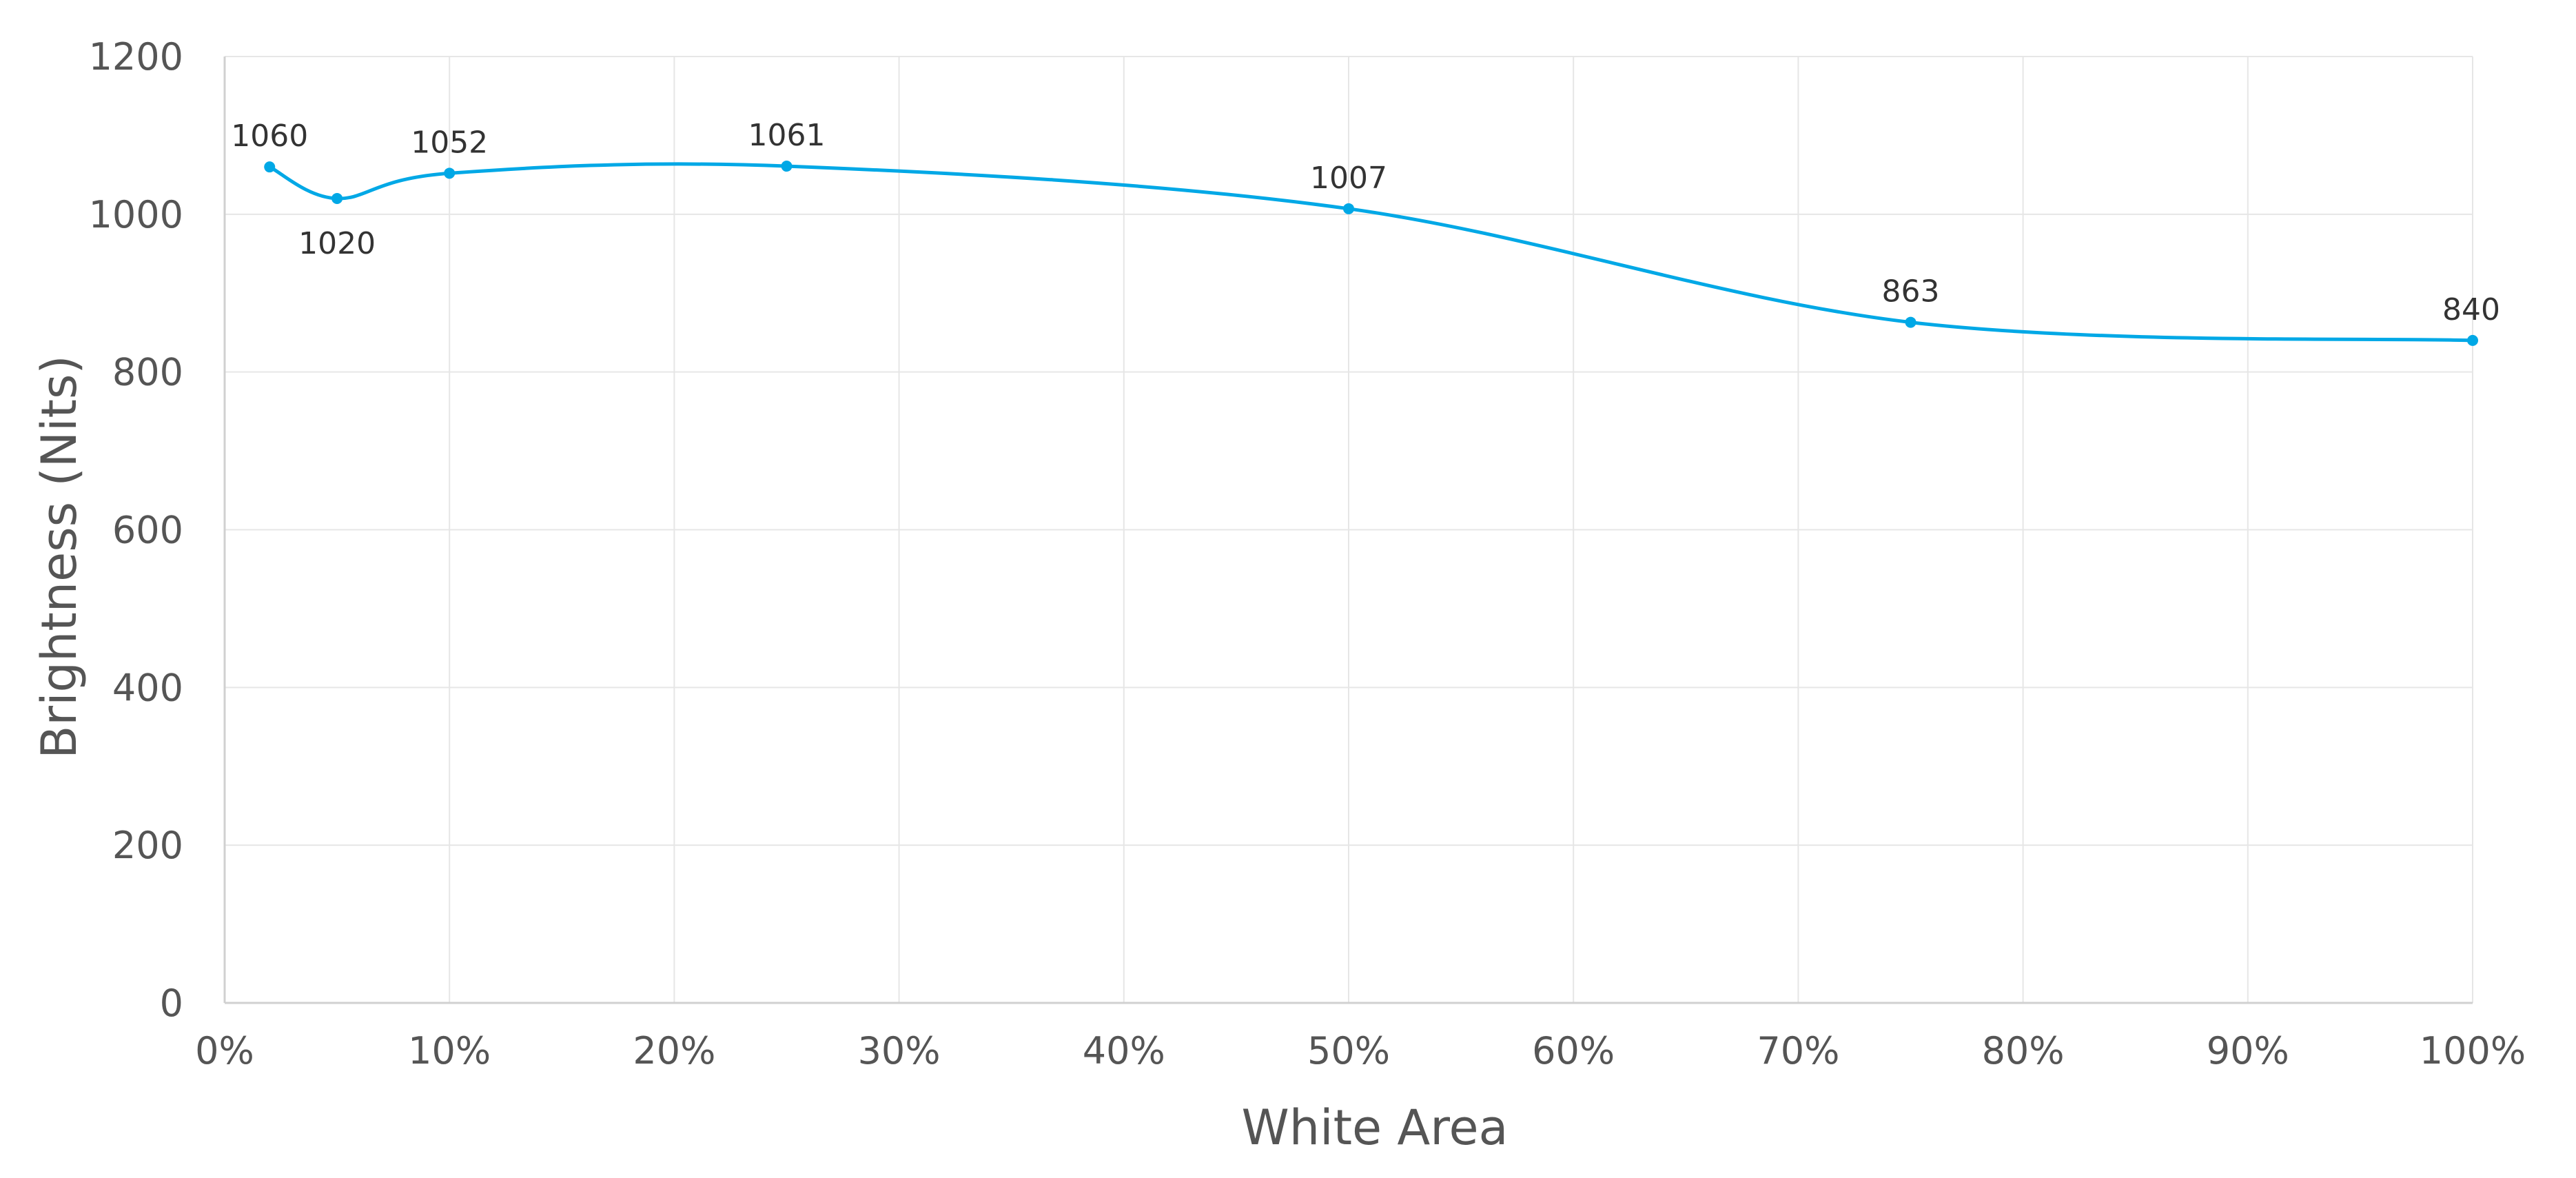 This screenshot has width=2576, height=1178. What do you see at coordinates (224, 1051) in the screenshot?
I see `x-tick-label: 0%` at bounding box center [224, 1051].